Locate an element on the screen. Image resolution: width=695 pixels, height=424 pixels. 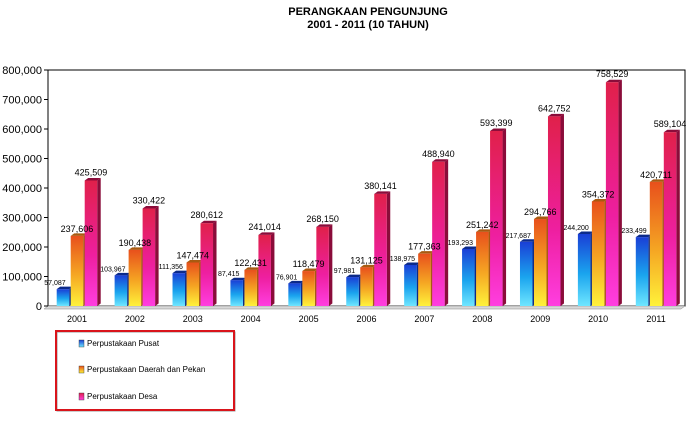
data-label: 758,529 is located at coordinates (612, 74).